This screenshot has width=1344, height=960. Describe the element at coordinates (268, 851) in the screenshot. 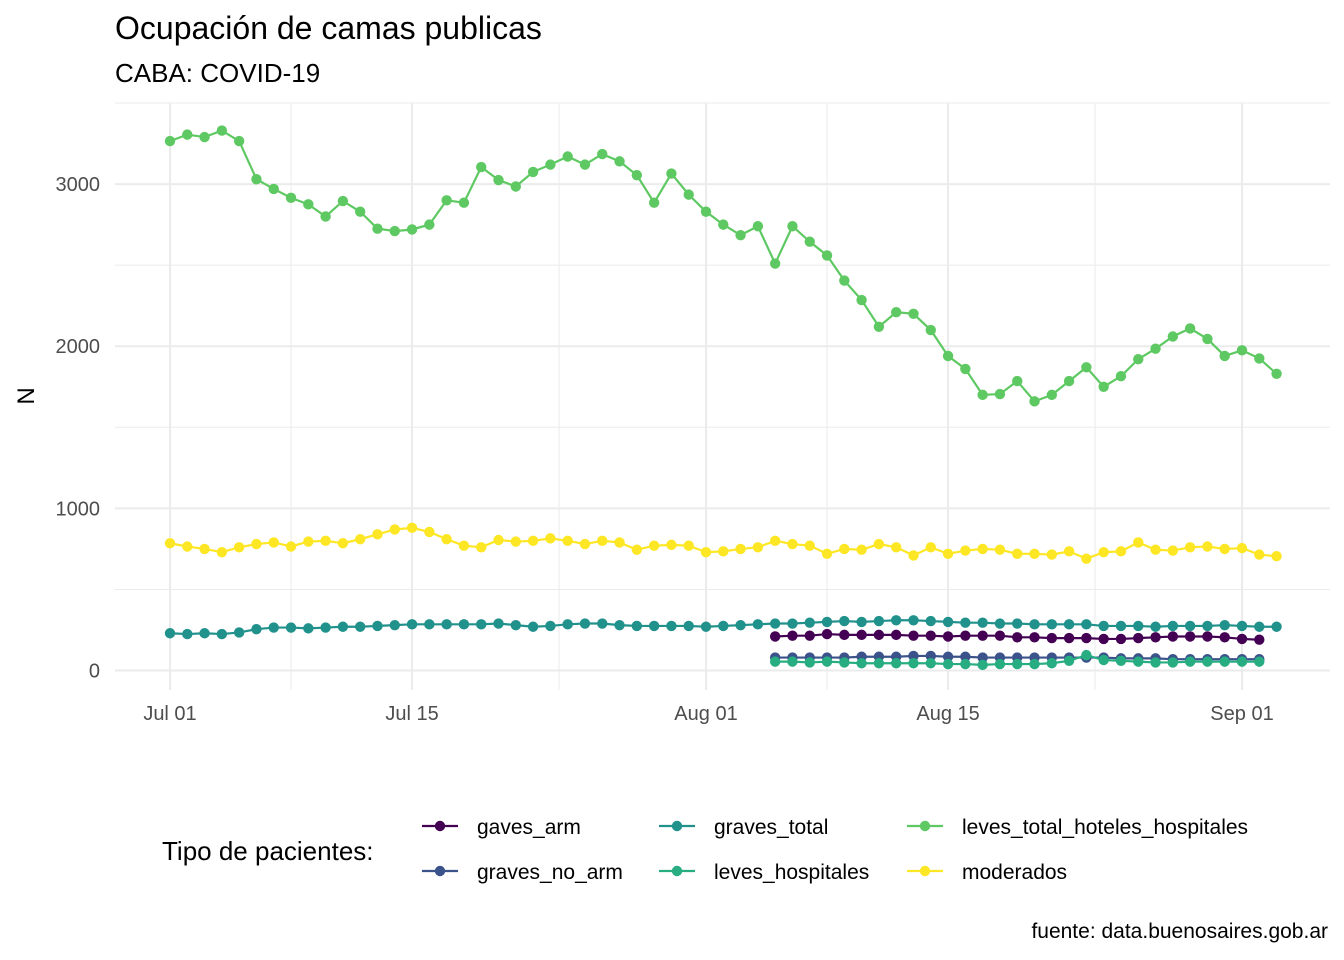

I see `legend-title: Tipo de pacientes:` at that location.